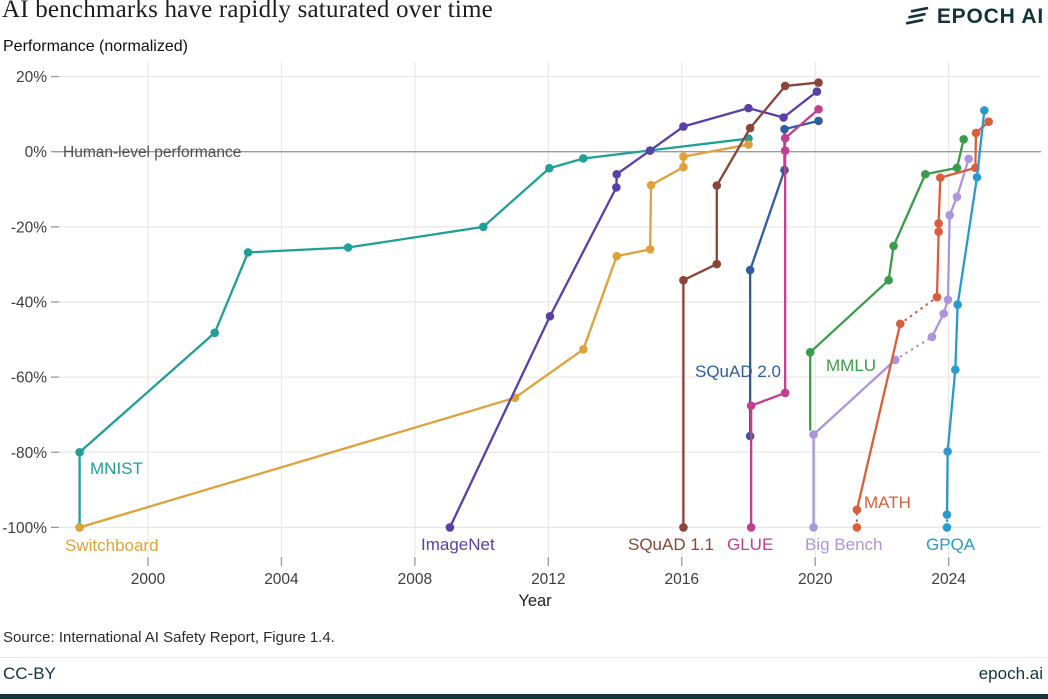  What do you see at coordinates (112, 545) in the screenshot?
I see `series-label-Switchboard: Switchboard` at bounding box center [112, 545].